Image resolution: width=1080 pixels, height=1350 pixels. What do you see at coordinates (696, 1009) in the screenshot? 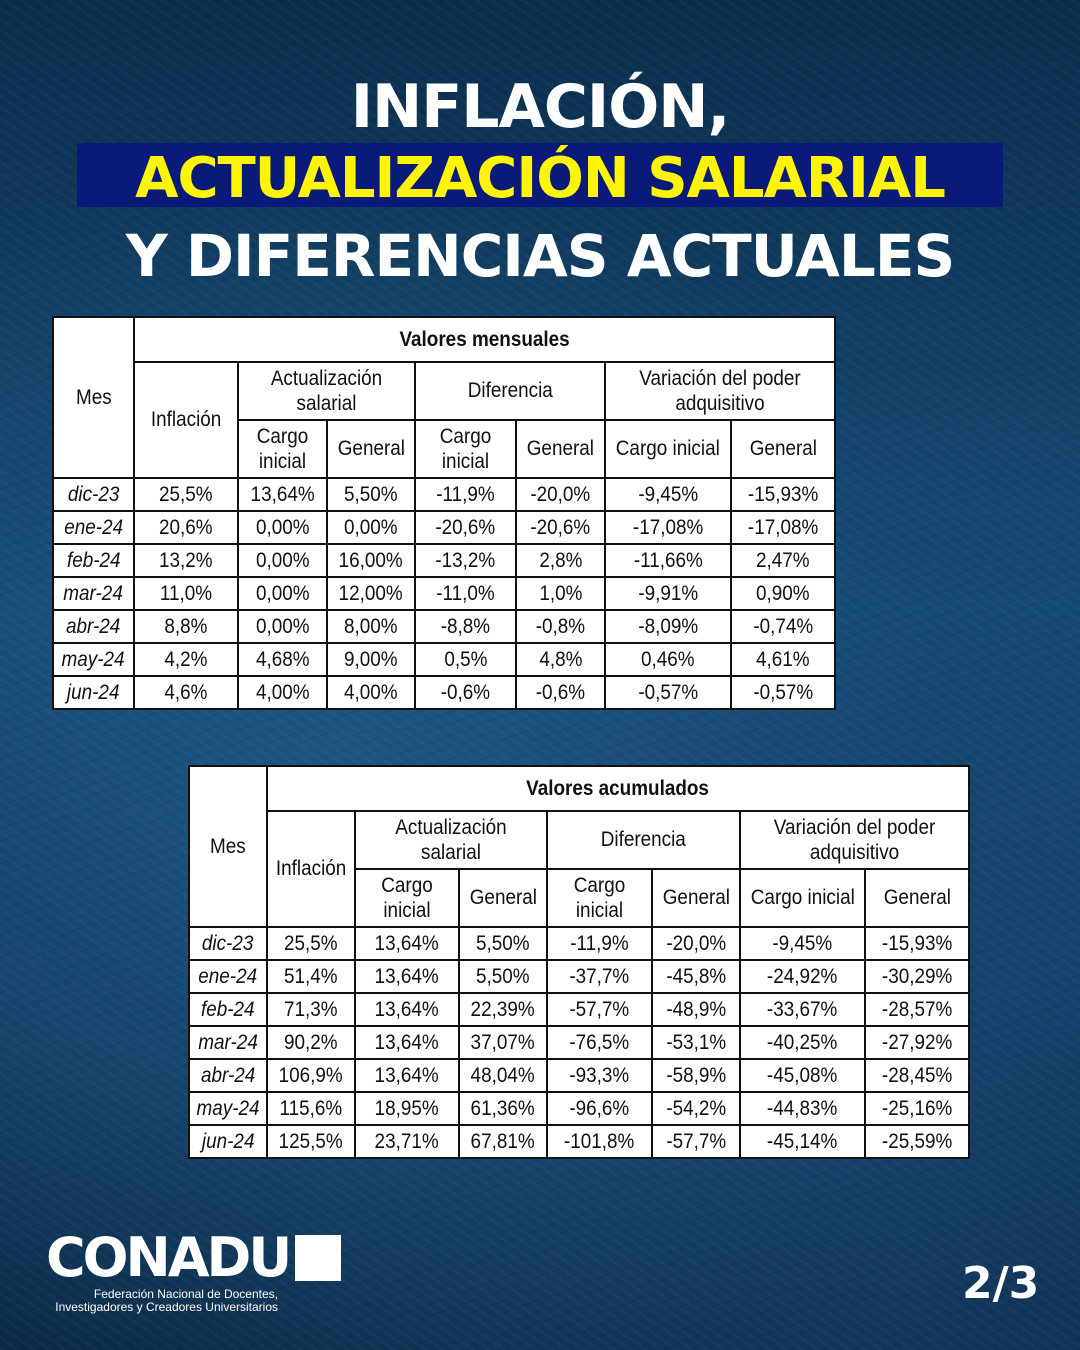
I see `value-cell: -48,9%` at bounding box center [696, 1009].